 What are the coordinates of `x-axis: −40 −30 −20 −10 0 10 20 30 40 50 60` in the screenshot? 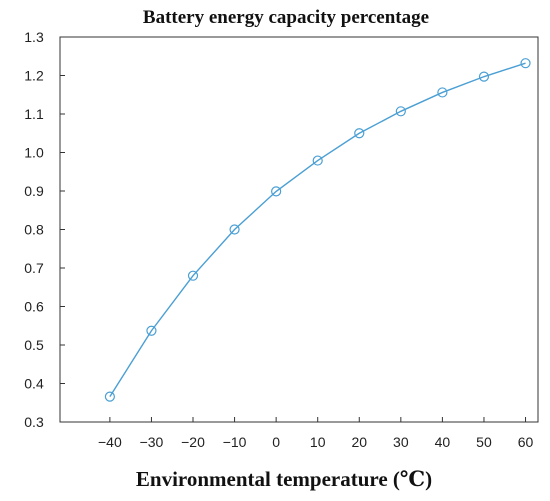 It's located at (316, 433).